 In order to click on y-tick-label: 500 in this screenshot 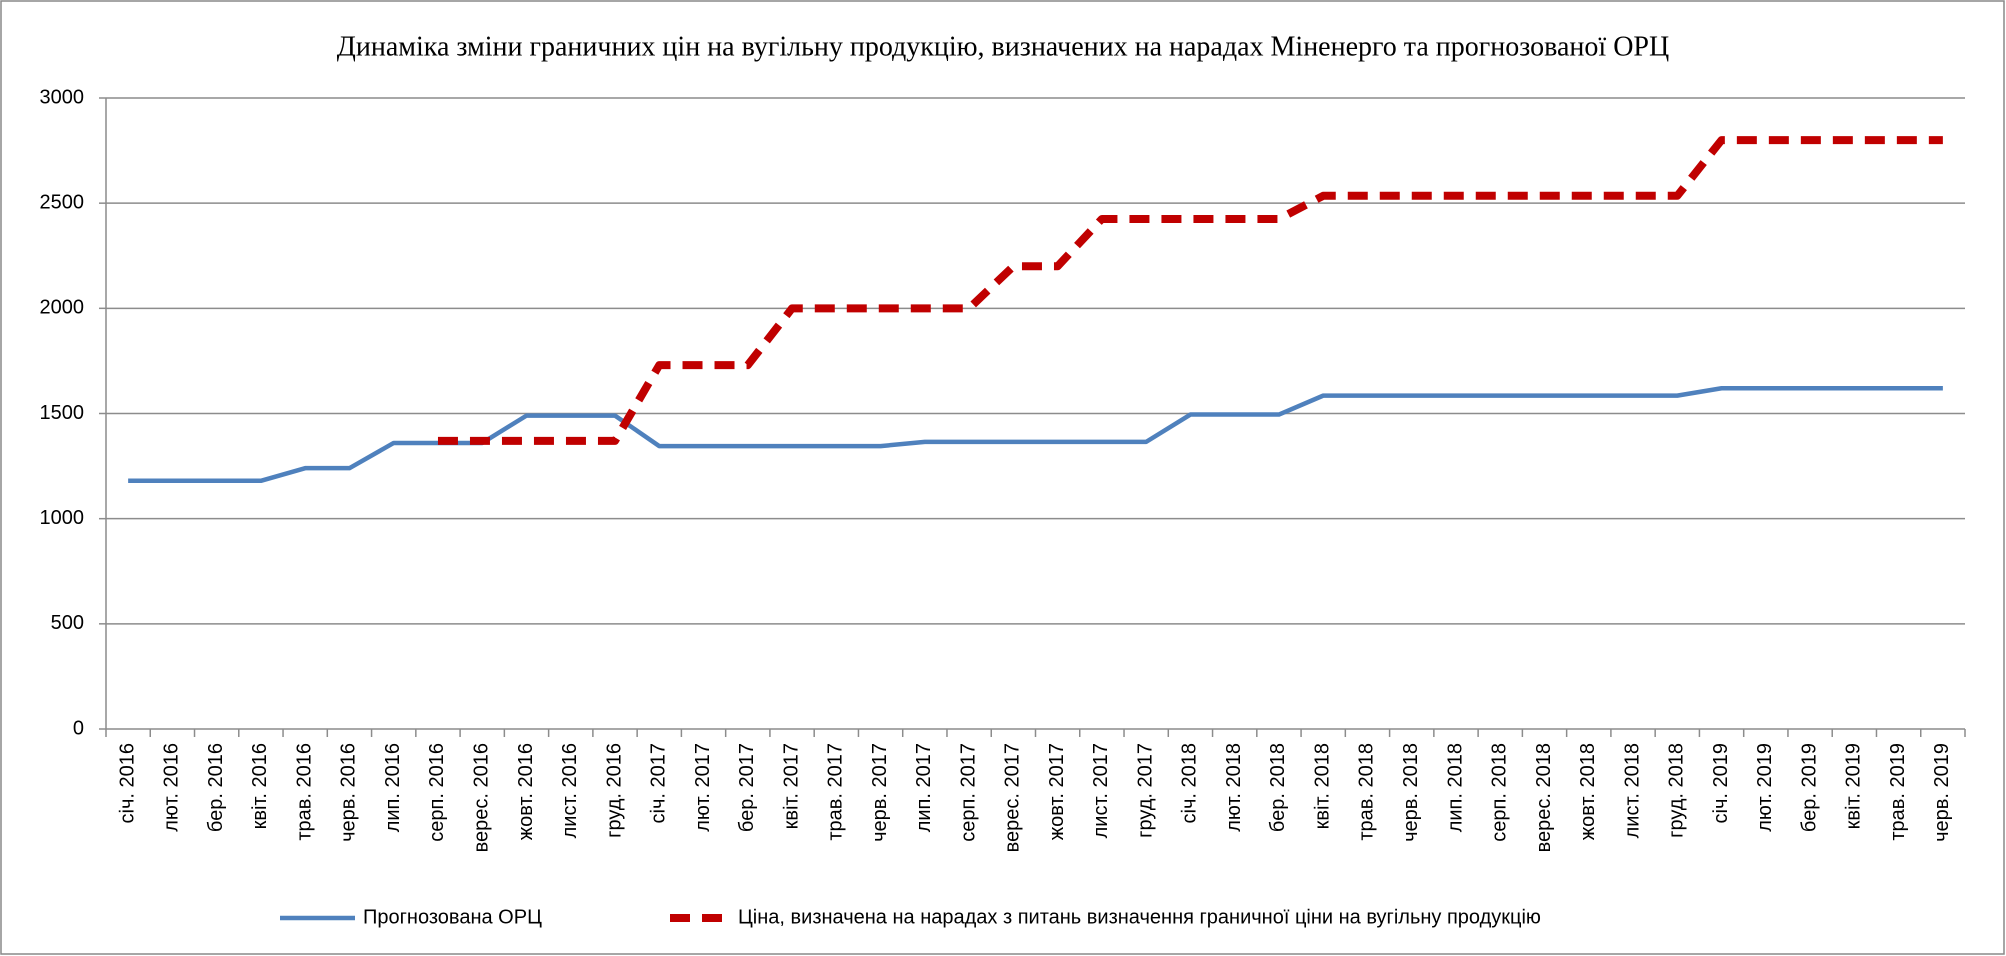, I will do `click(67, 623)`.